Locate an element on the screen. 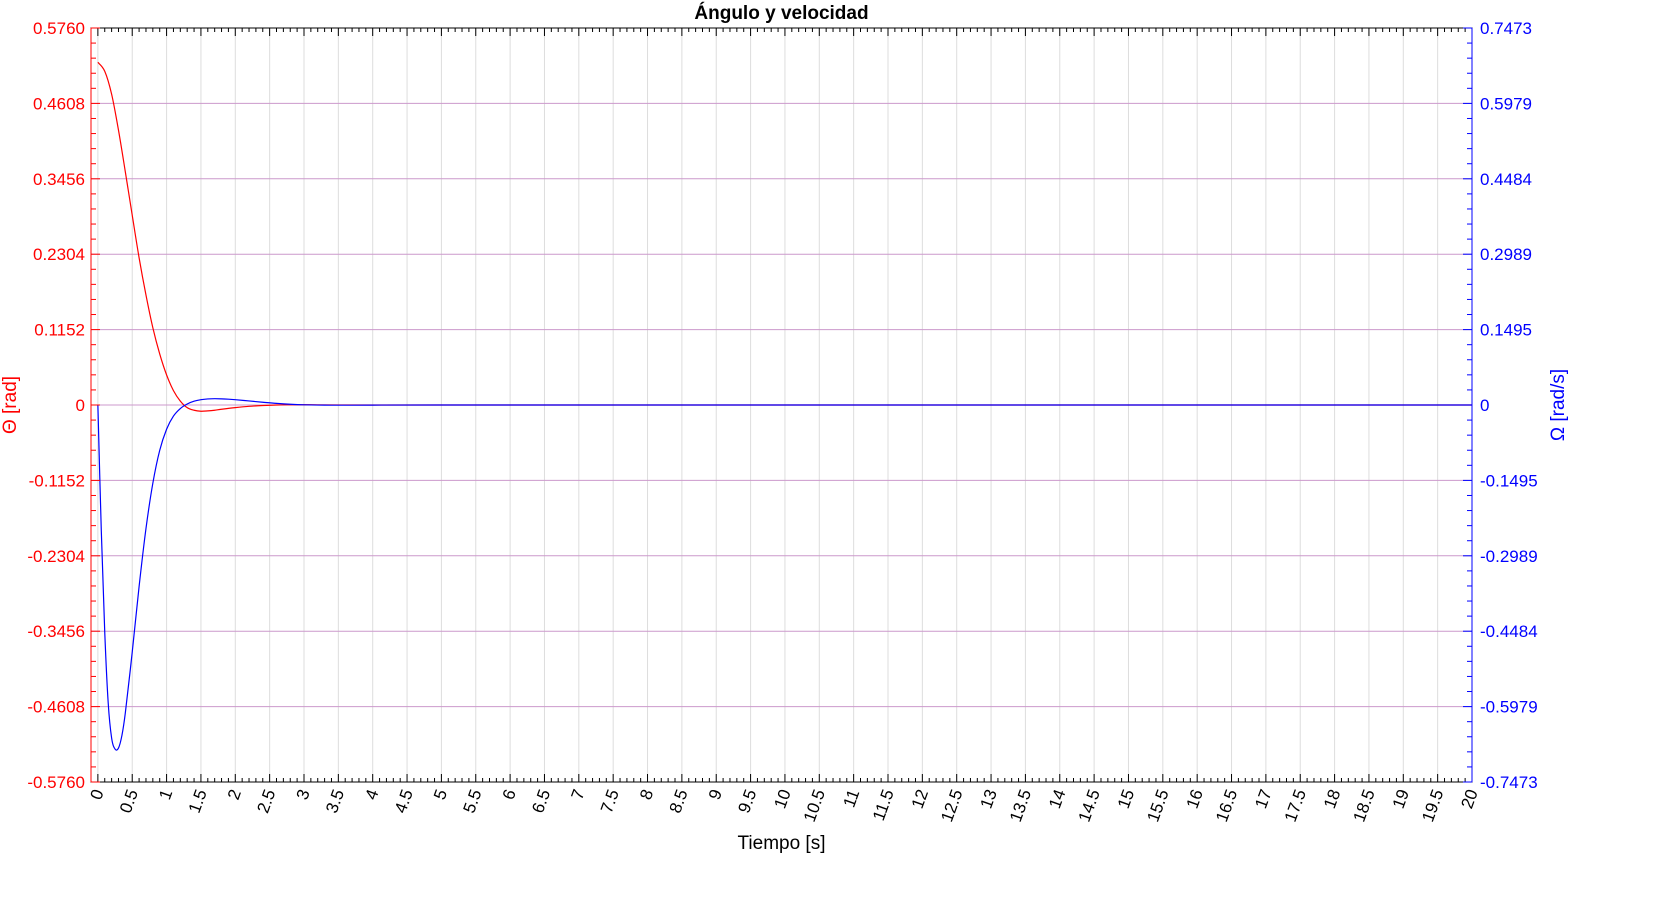 The height and width of the screenshot is (909, 1670). y-left-tick-label: 0.1152 is located at coordinates (59, 330).